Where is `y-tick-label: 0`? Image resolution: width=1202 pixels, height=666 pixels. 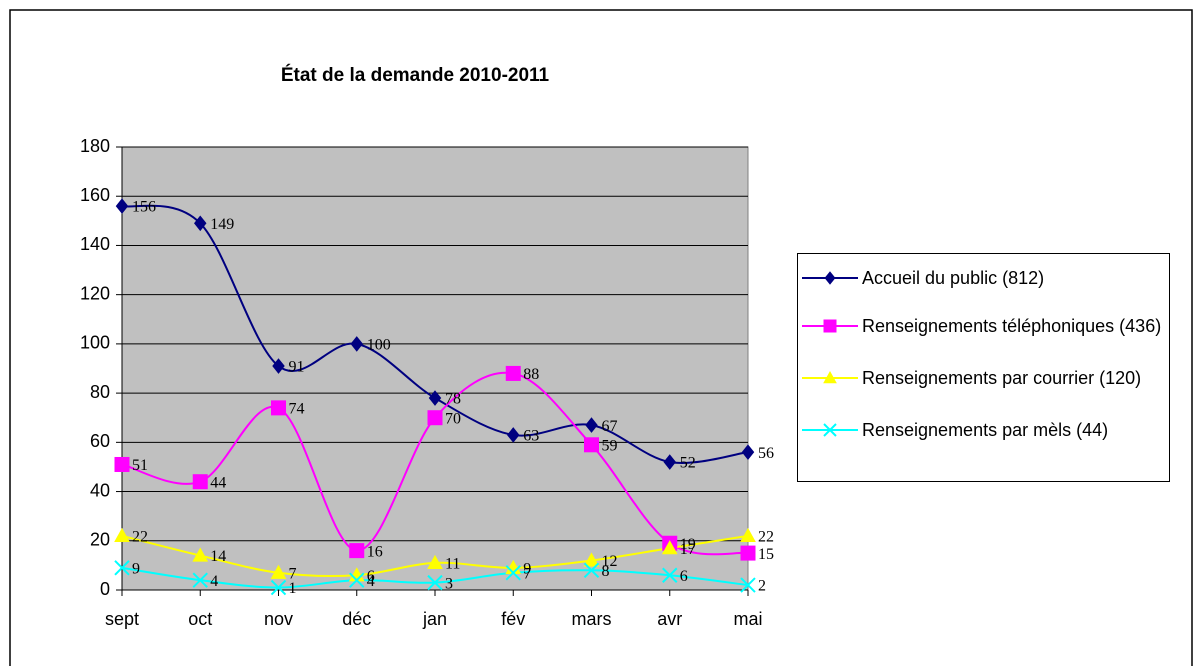 y-tick-label: 0 is located at coordinates (105, 589).